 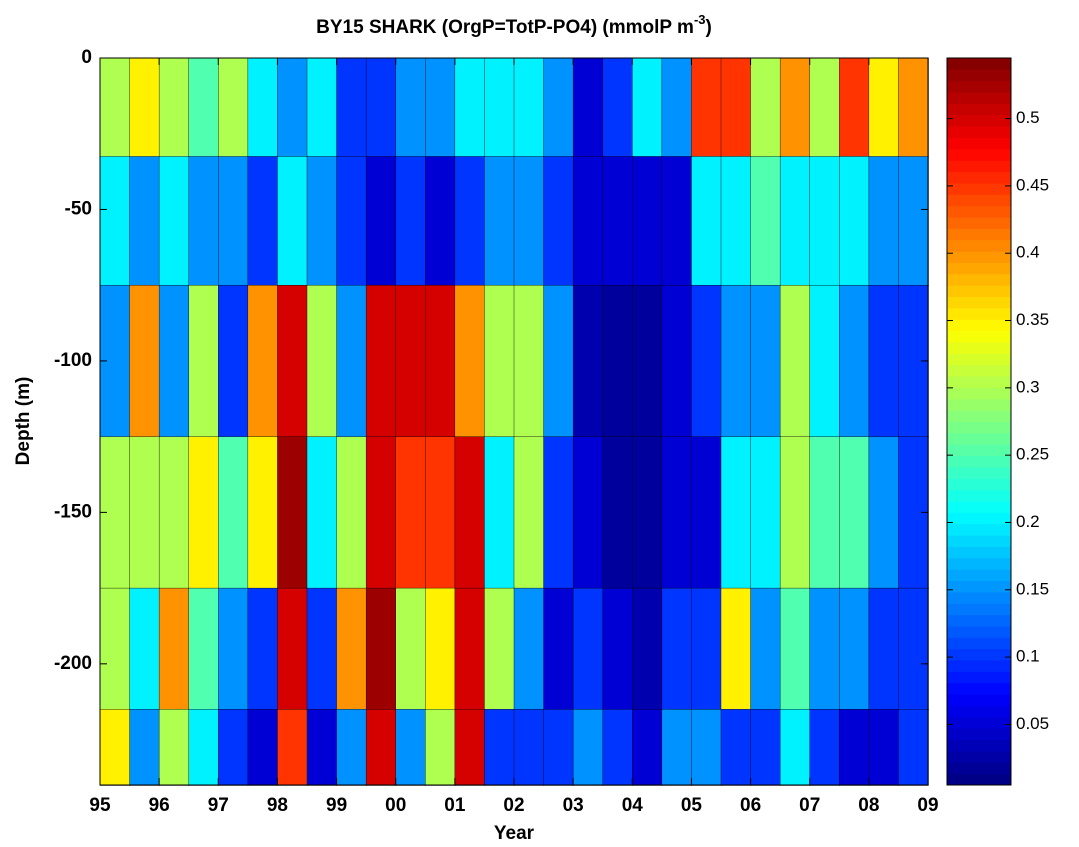 What do you see at coordinates (513, 805) in the screenshot?
I see `x-tick-label: 02` at bounding box center [513, 805].